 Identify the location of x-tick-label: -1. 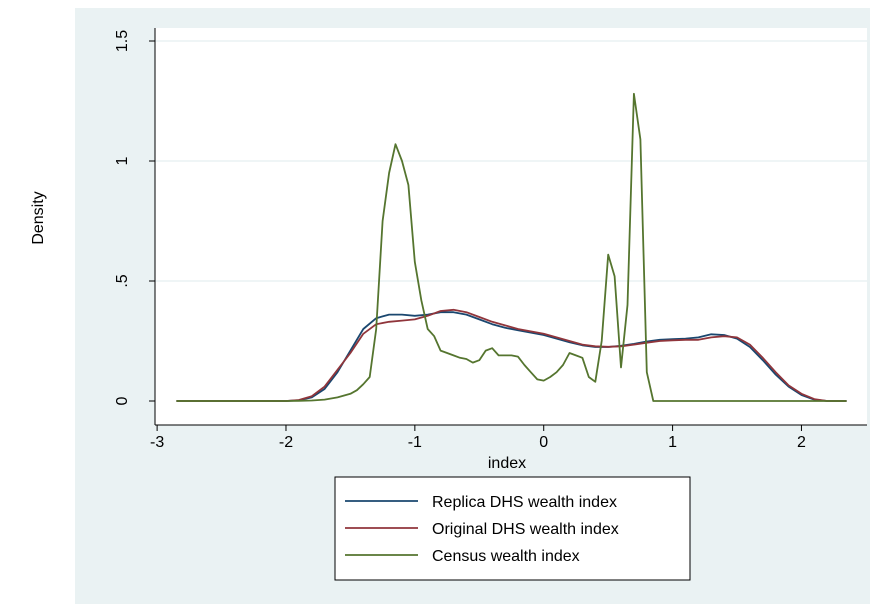
(415, 442).